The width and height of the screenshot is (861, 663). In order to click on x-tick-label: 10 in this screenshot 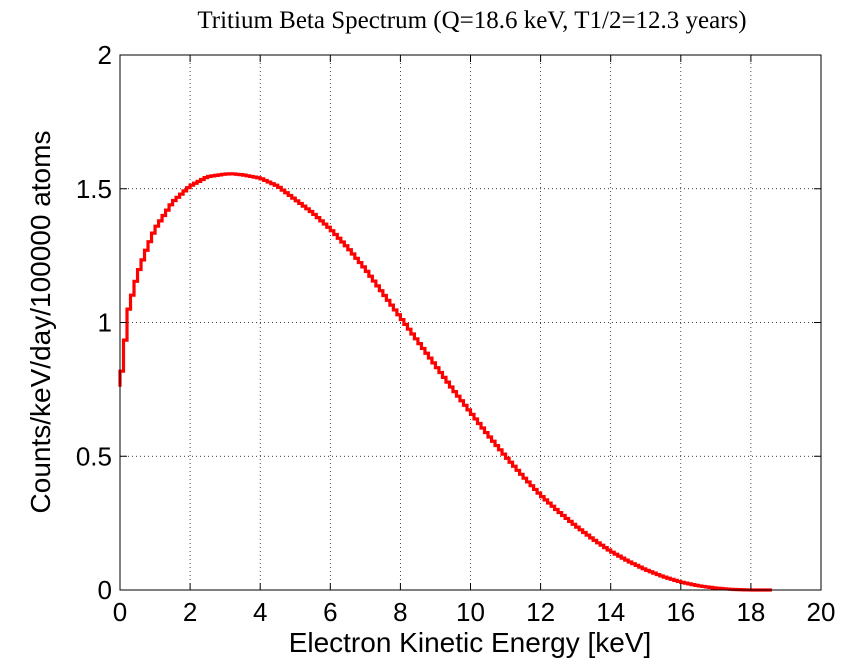, I will do `click(470, 612)`.